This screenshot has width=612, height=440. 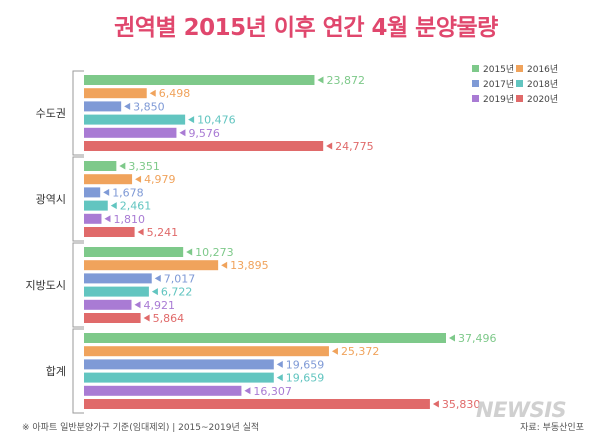 What do you see at coordinates (177, 292) in the screenshot?
I see `data-label: 6,722` at bounding box center [177, 292].